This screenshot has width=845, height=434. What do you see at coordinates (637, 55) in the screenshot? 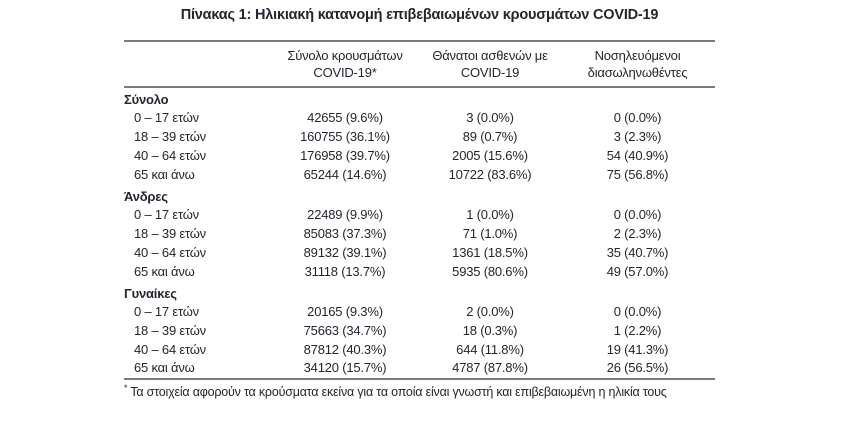
I see `col-header-intubated-line1: Νοσηλευόμενοι` at bounding box center [637, 55].